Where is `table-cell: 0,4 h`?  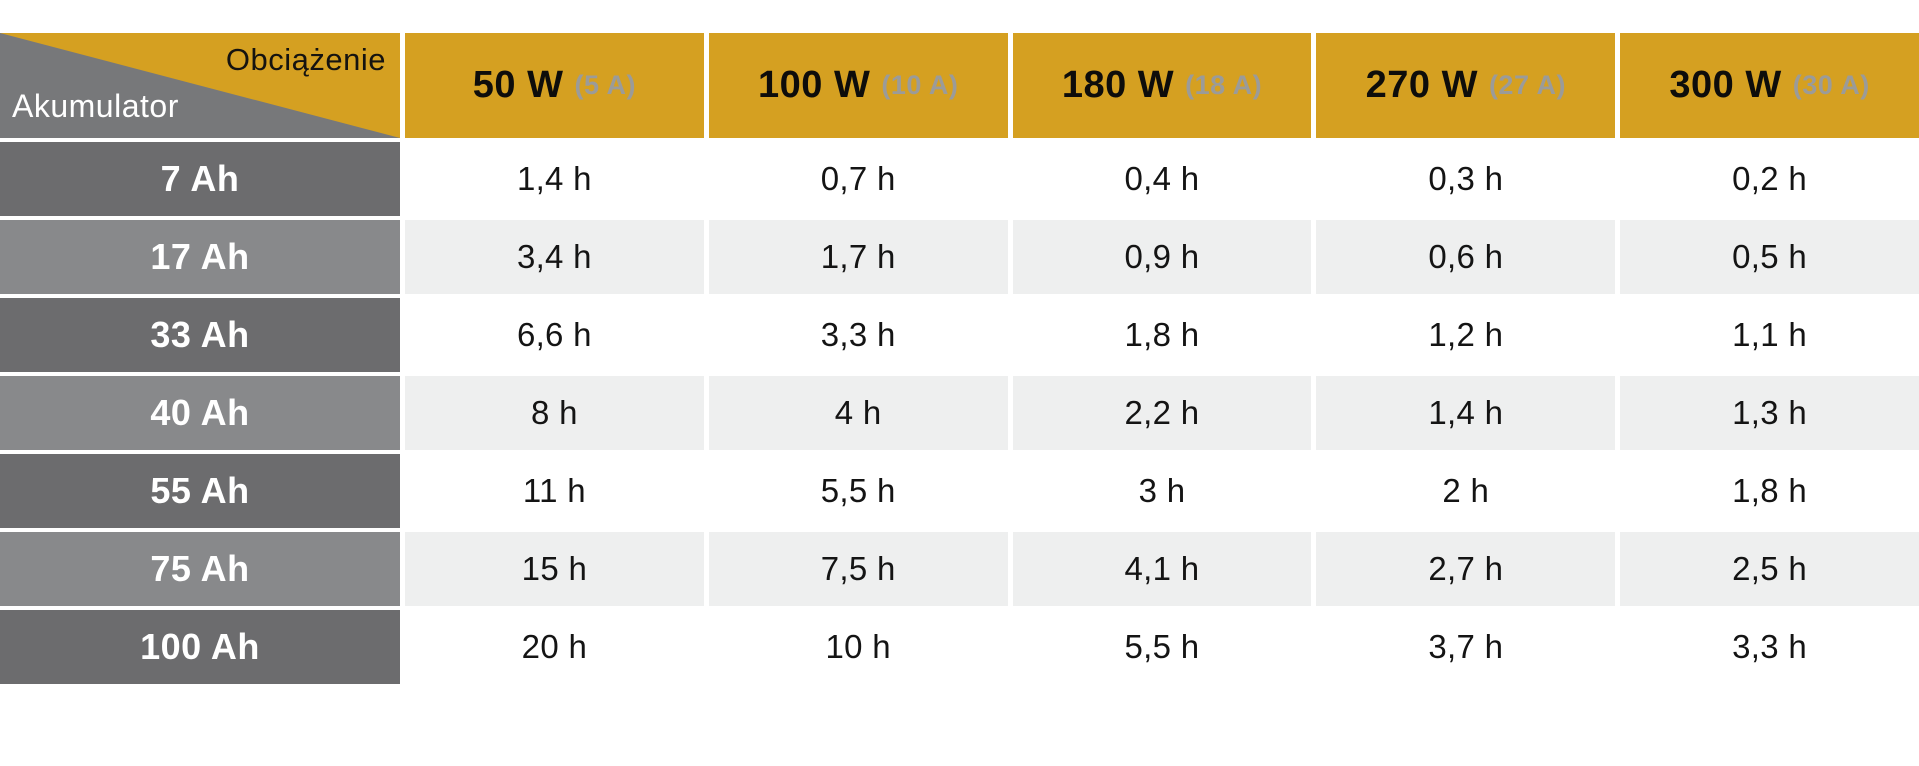
table-cell: 0,4 h is located at coordinates (1162, 179).